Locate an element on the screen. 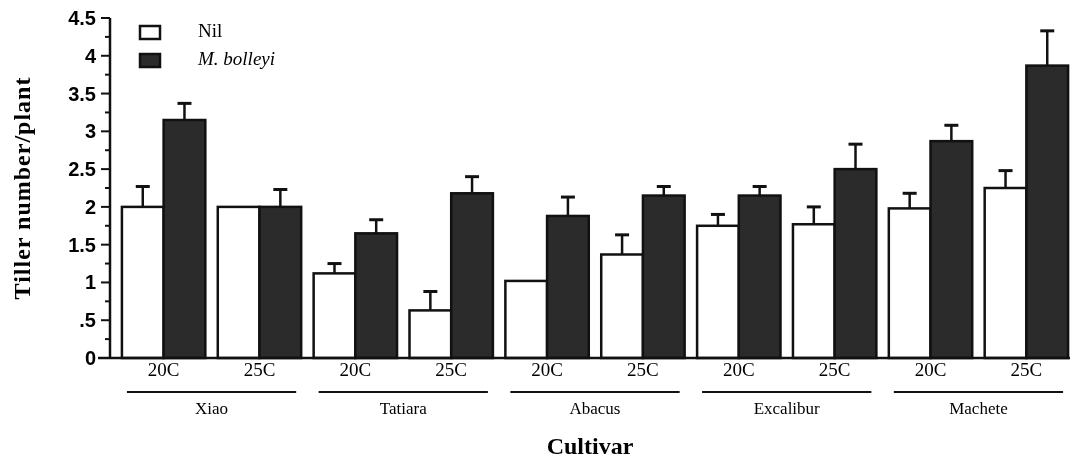 The height and width of the screenshot is (468, 1090). y-tick-label: 1 is located at coordinates (90, 282).